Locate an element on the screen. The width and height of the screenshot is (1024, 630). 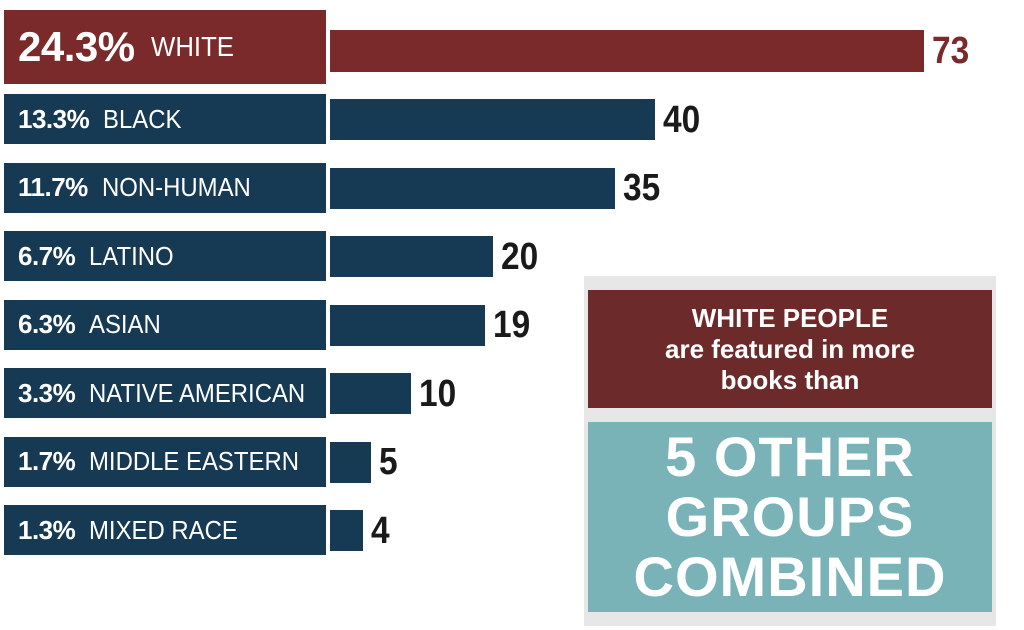
category-label-box: 13.3% BLACK is located at coordinates (165, 119).